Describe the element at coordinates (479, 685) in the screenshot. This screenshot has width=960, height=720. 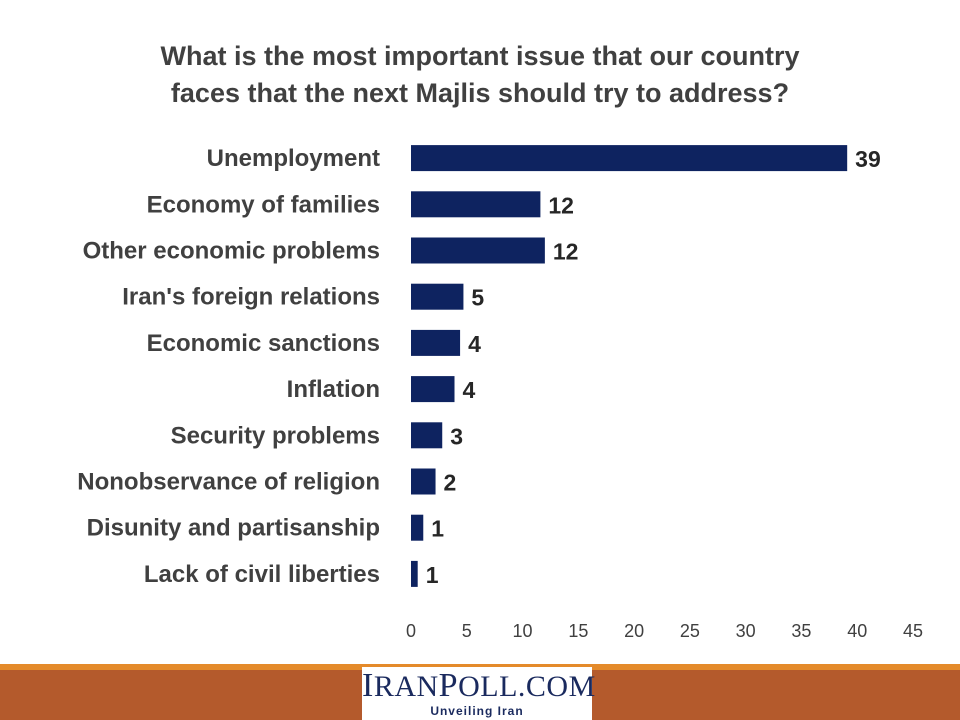
I see `logo-wordmark: IRANPOLL.COM` at that location.